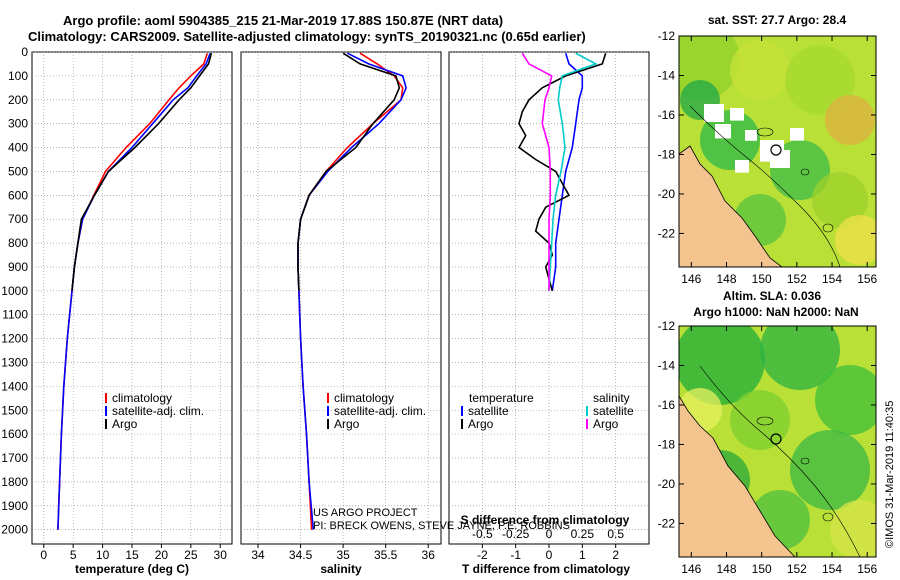  Describe the element at coordinates (14, 362) in the screenshot. I see `depth-tick-label: 1300` at that location.